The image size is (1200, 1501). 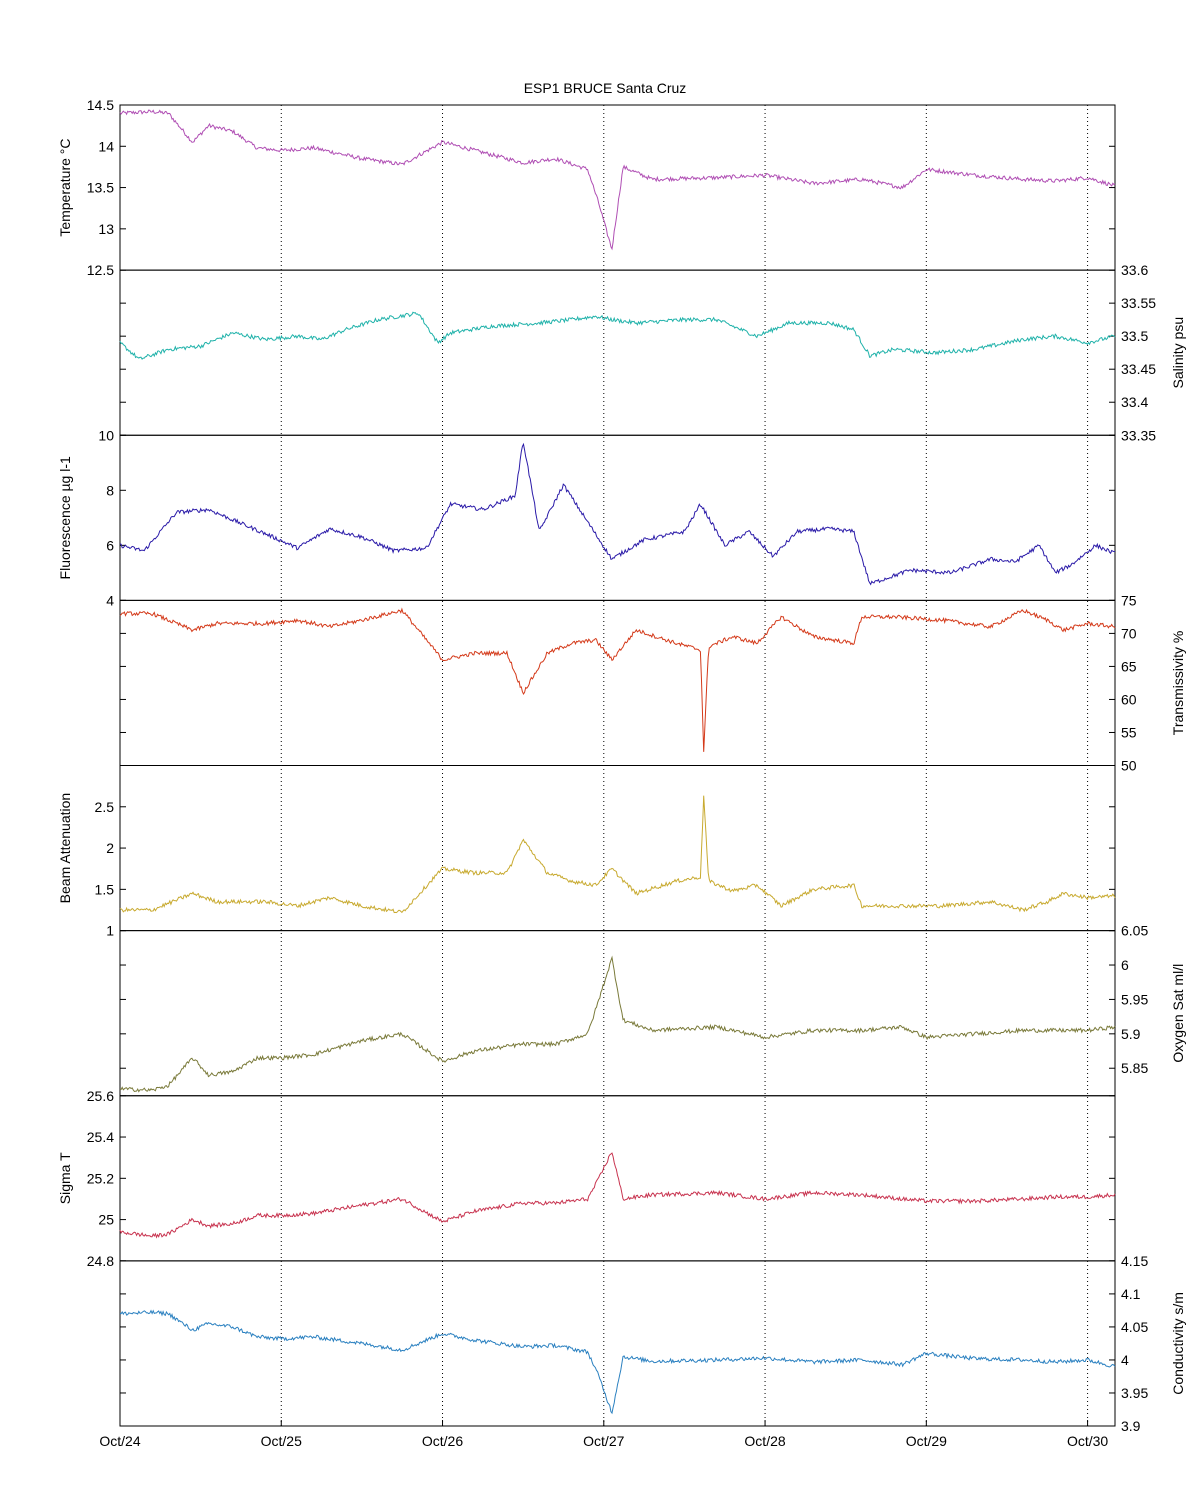 What do you see at coordinates (100, 188) in the screenshot?
I see `y-tick-label-temperature: 13.5` at bounding box center [100, 188].